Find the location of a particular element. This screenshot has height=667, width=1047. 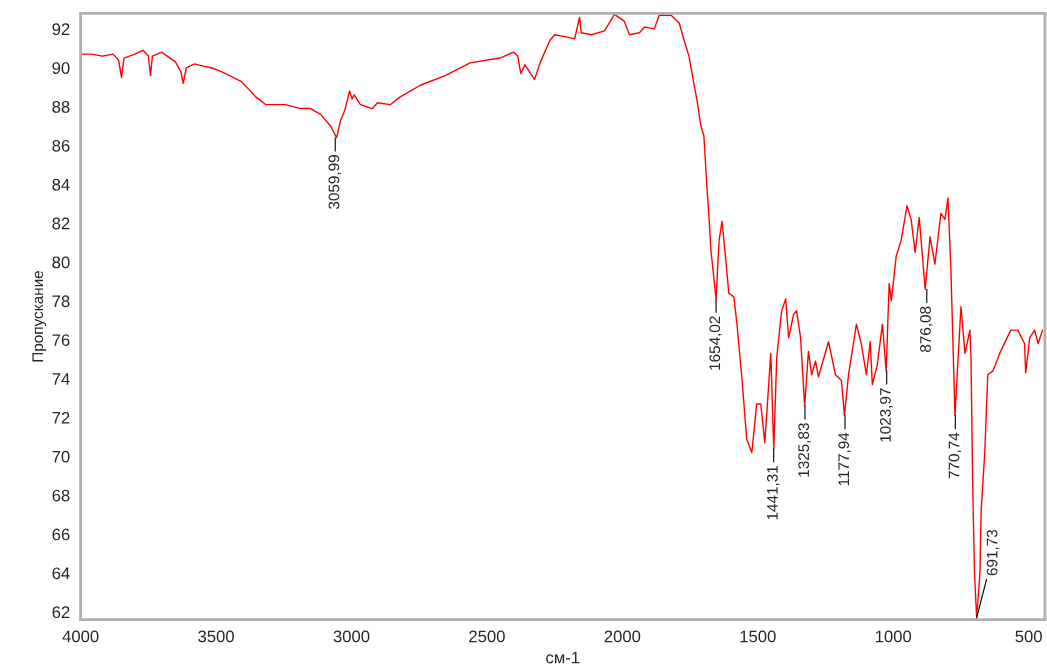

x-tick-label: 3000 is located at coordinates (351, 636).